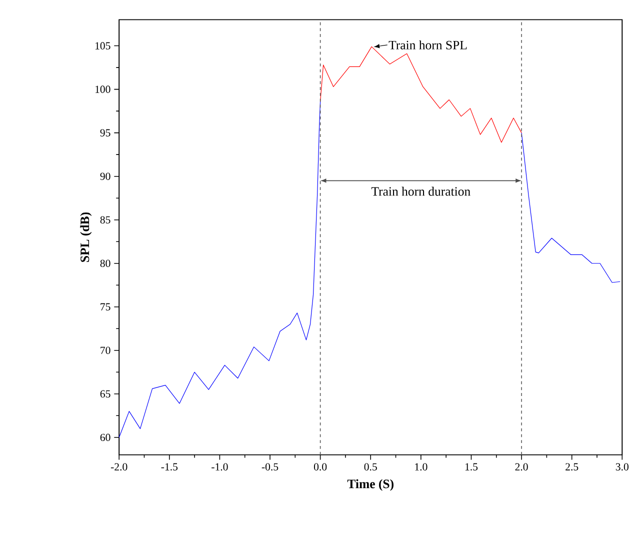 The image size is (632, 535). Describe the element at coordinates (521, 467) in the screenshot. I see `x-tick-label: 2.0` at that location.